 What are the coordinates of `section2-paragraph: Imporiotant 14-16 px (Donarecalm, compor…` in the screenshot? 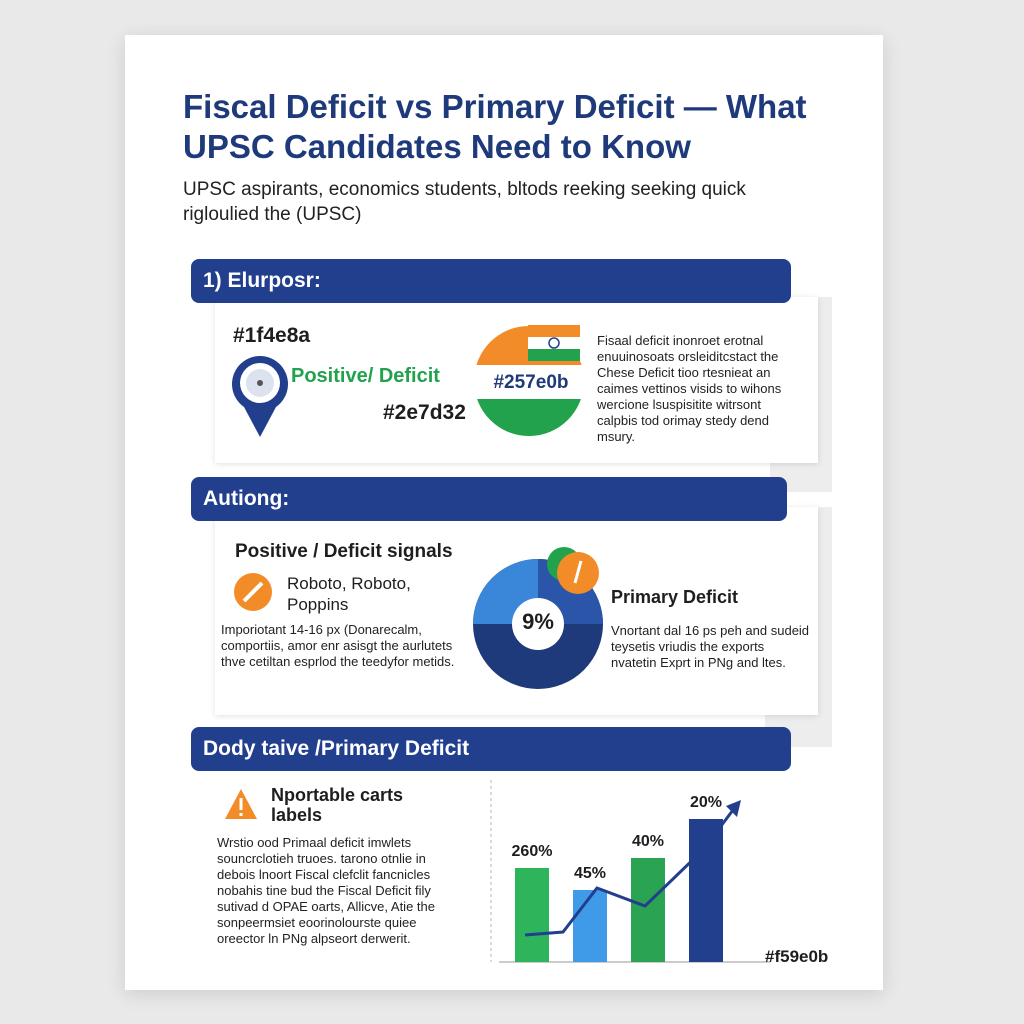 It's located at (338, 645).